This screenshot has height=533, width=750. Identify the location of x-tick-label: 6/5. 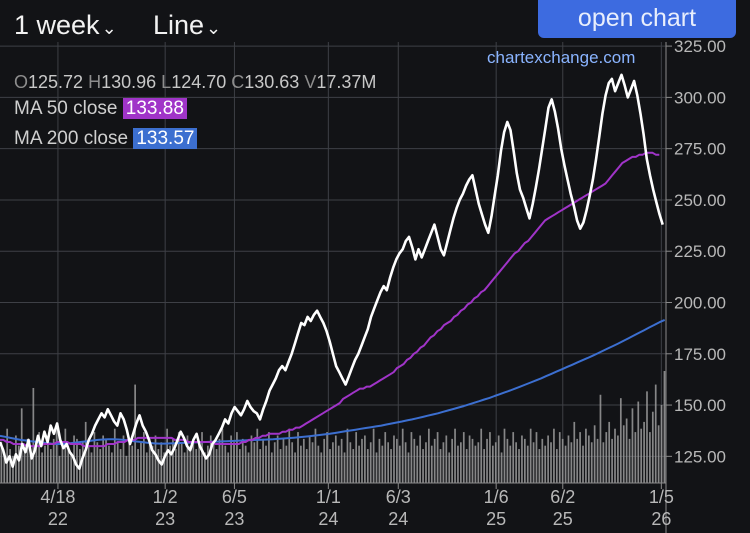
(234, 497).